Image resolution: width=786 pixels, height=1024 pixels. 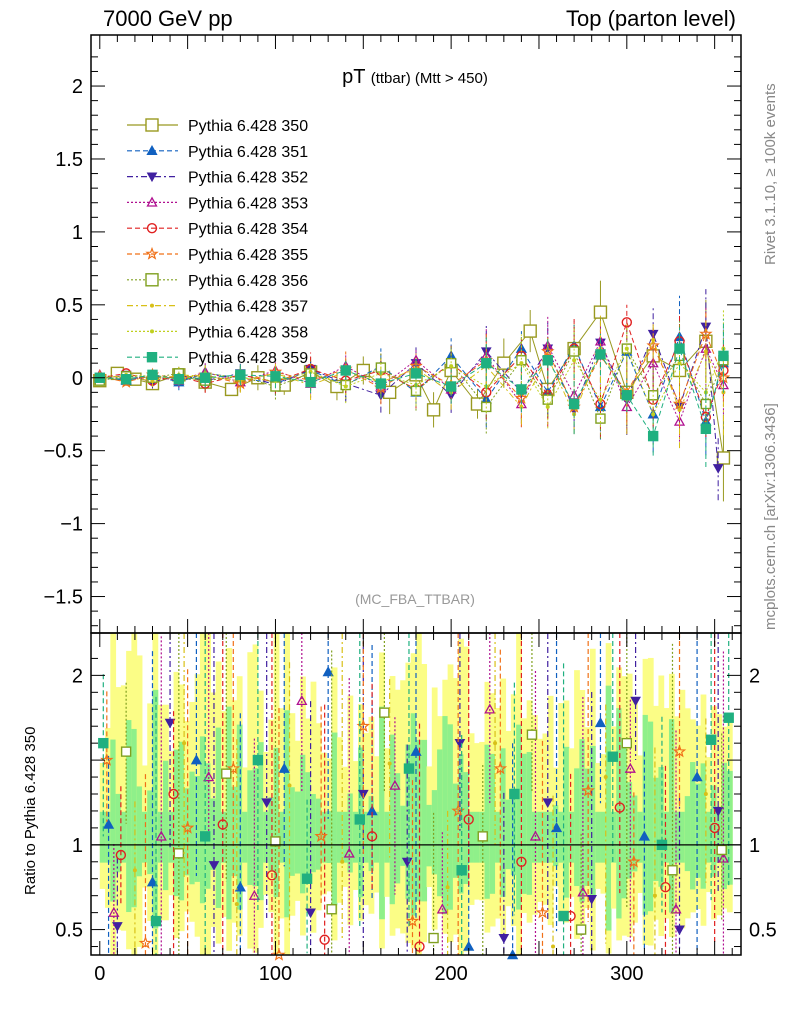 I want to click on main-series-line, so click(x=411, y=369).